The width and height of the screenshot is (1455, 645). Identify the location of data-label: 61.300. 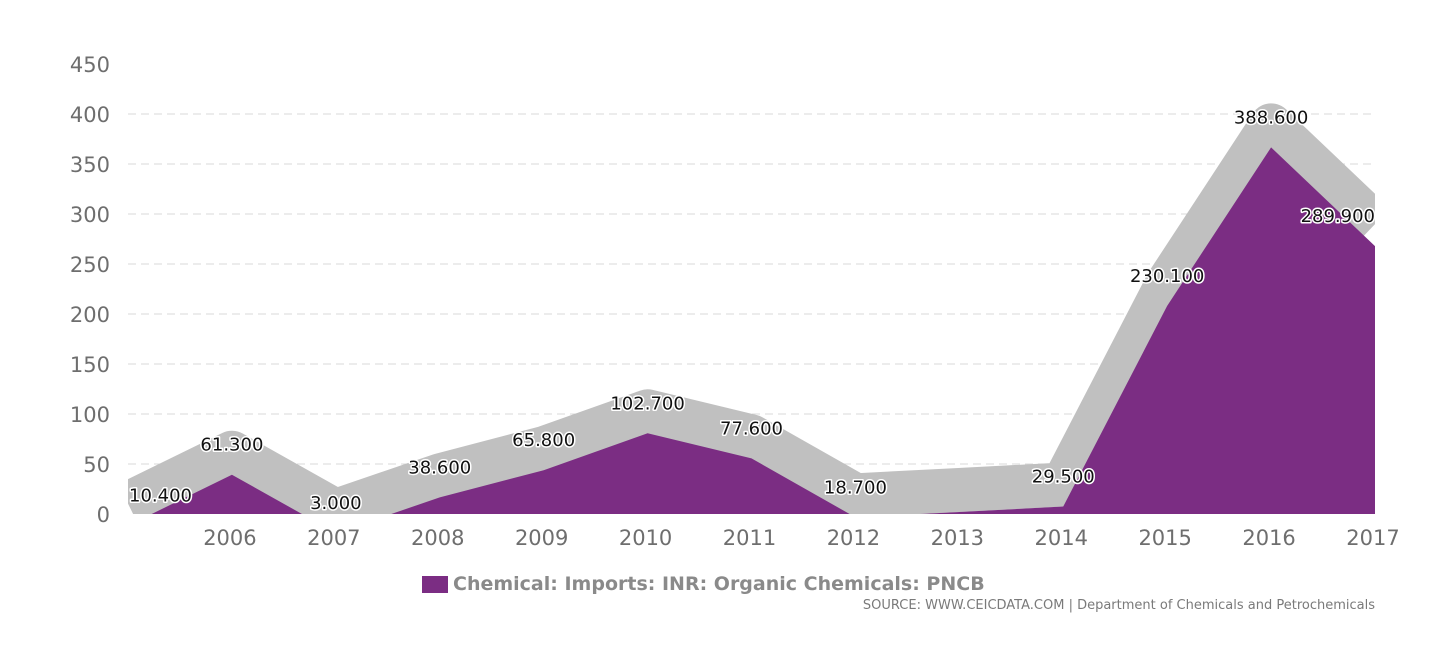
(231, 445).